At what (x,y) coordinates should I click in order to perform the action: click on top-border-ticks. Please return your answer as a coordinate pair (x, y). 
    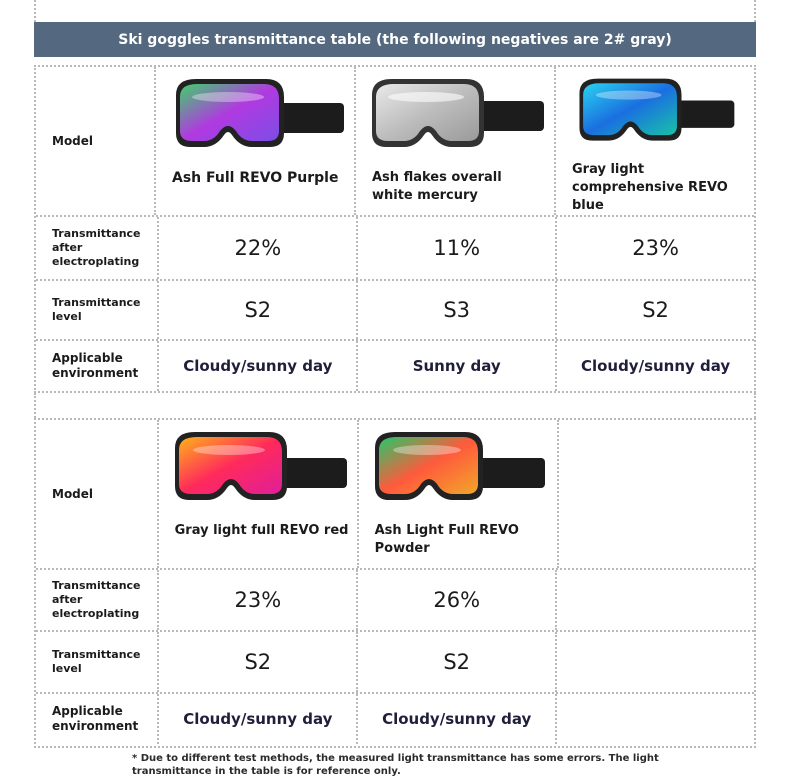
    Looking at the image, I should click on (395, 11).